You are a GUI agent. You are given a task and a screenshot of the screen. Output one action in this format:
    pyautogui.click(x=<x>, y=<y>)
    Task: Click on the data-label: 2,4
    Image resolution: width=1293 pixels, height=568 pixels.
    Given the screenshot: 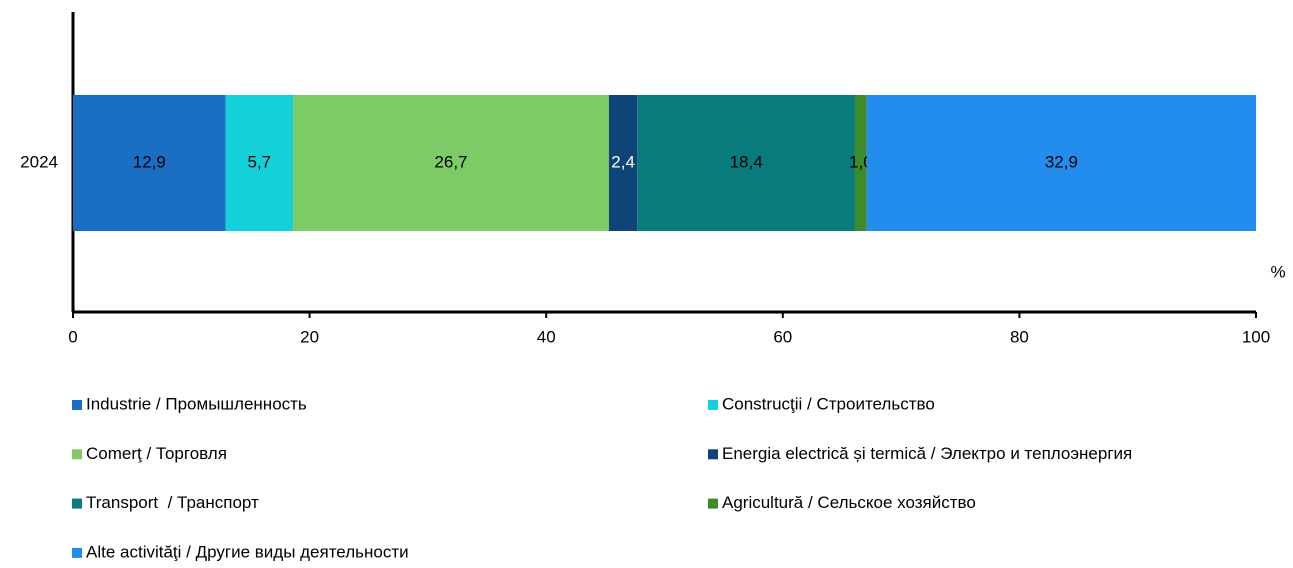 What is the action you would take?
    pyautogui.click(x=623, y=161)
    